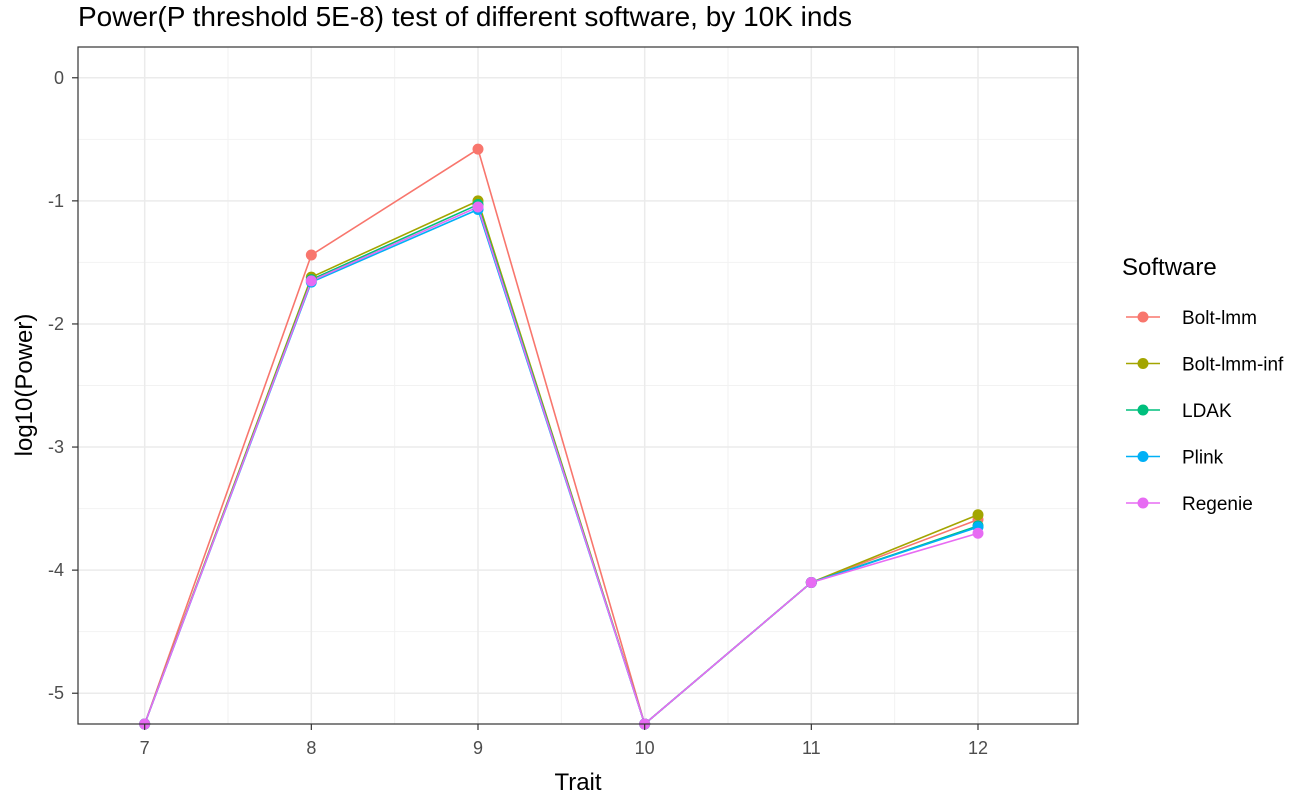  I want to click on legend-items: Bolt-lmm Bolt-lmm-inf LDAK Plink Regenie, so click(1205, 411).